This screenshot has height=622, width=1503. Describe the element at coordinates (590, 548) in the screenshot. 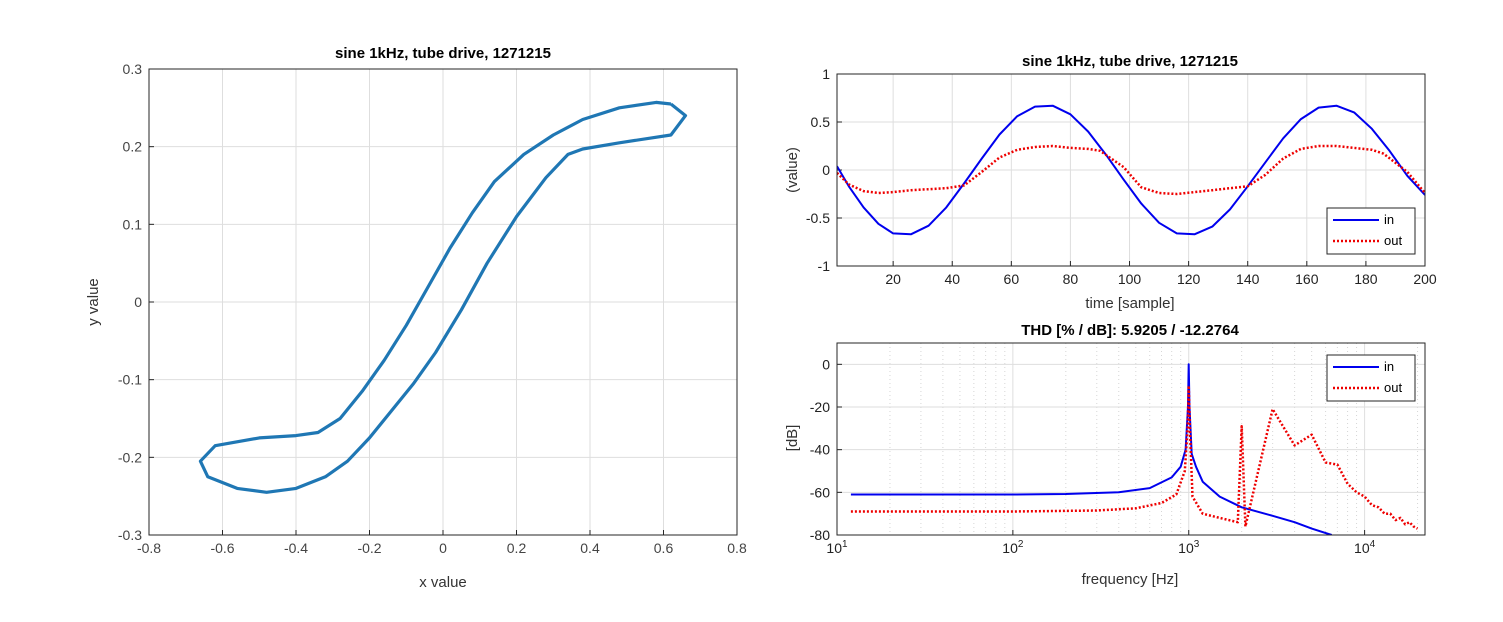

I see `x-tick-label: 0.4` at that location.